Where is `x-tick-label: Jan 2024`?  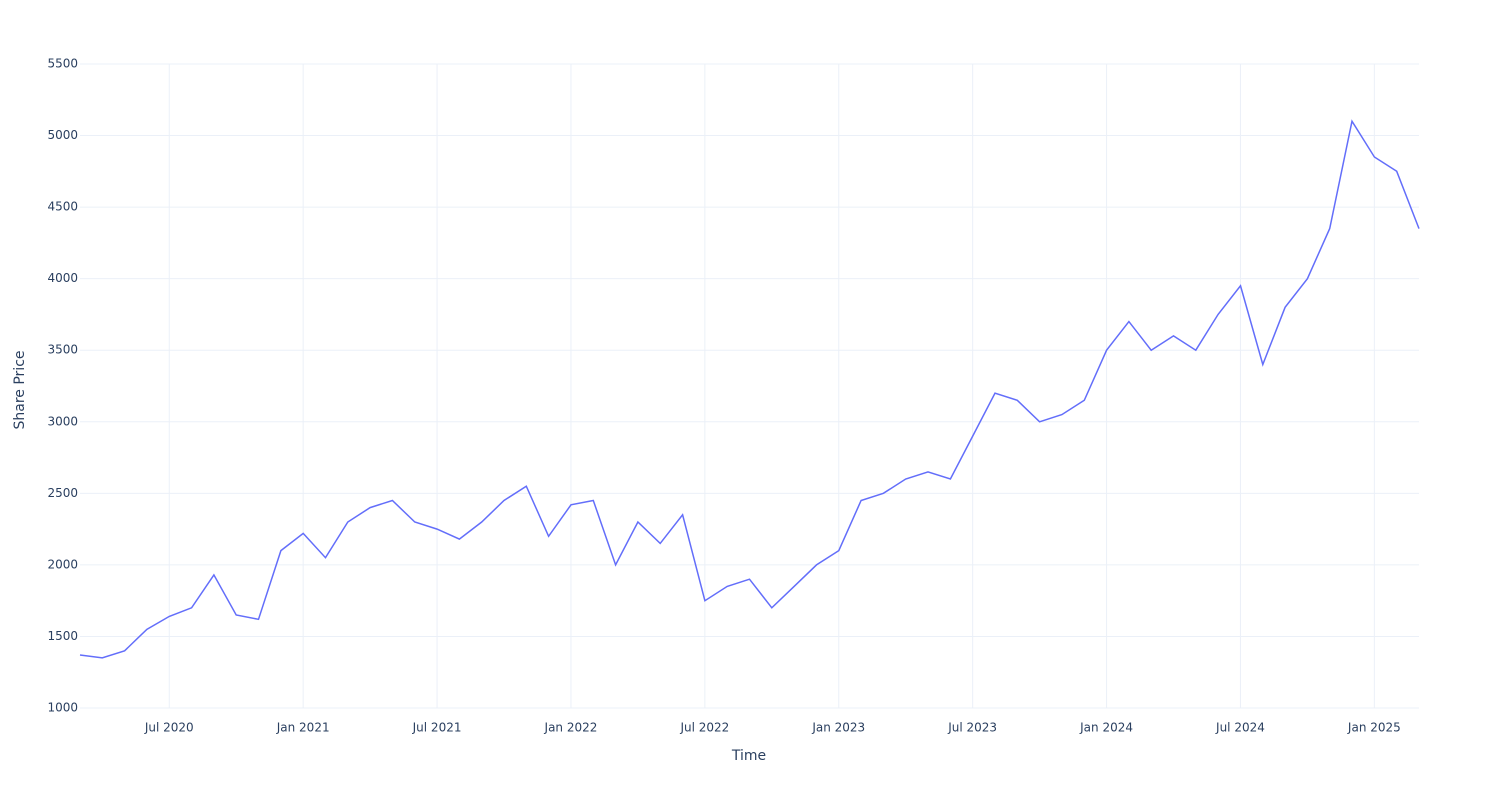
x-tick-label: Jan 2024 is located at coordinates (1106, 728).